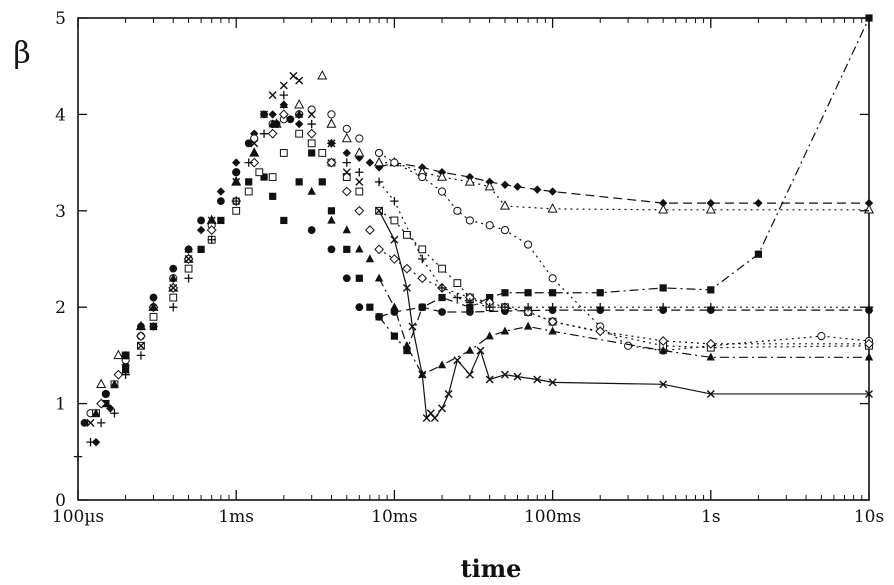 Image resolution: width=894 pixels, height=585 pixels. What do you see at coordinates (60, 212) in the screenshot?
I see `y-tick-label: 3` at bounding box center [60, 212].